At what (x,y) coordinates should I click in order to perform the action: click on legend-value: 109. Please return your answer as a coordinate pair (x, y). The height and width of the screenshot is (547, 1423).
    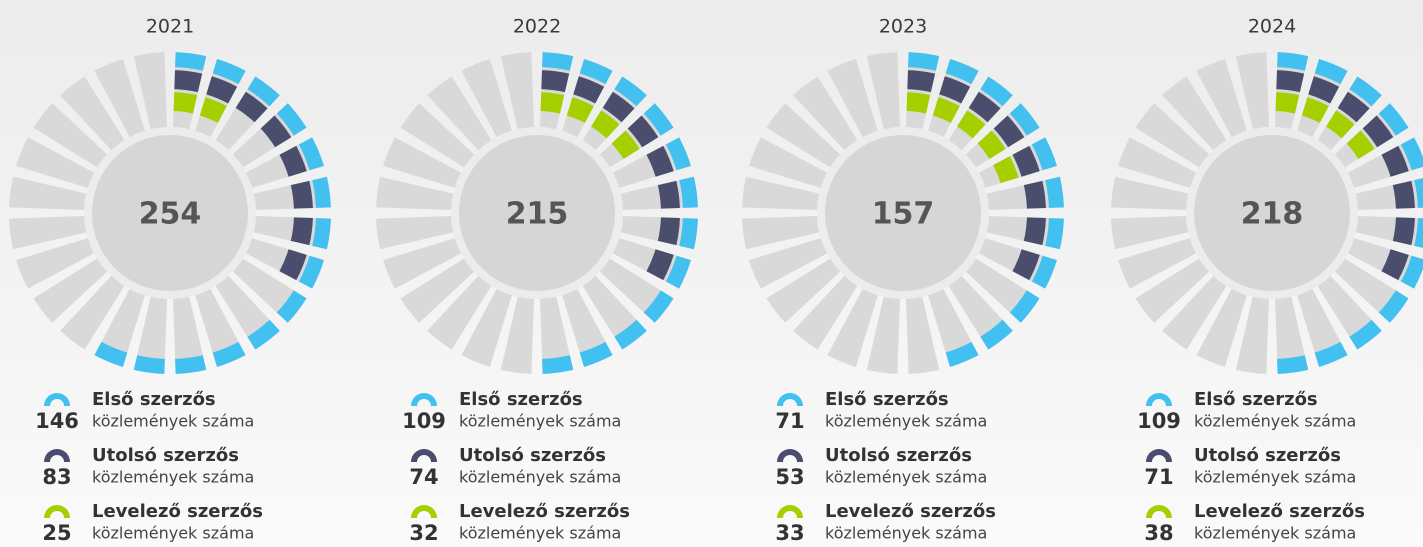
    Looking at the image, I should click on (1159, 421).